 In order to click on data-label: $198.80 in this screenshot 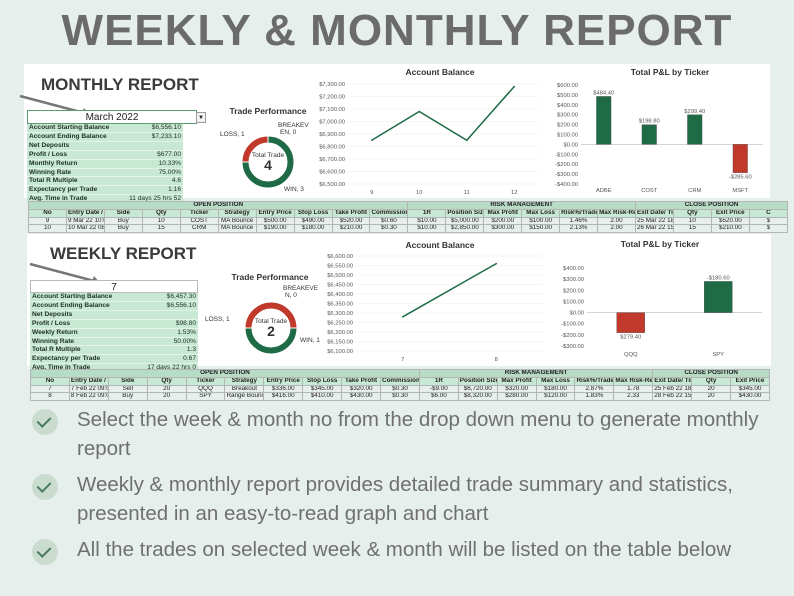, I will do `click(649, 122)`.